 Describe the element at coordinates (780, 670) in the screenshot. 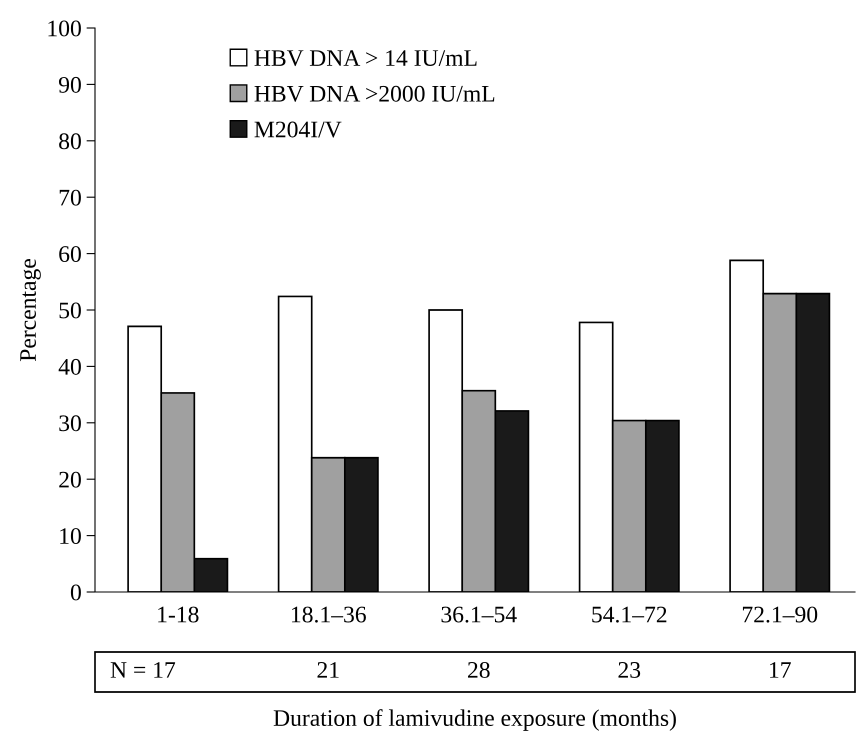

I see `text: 17` at that location.